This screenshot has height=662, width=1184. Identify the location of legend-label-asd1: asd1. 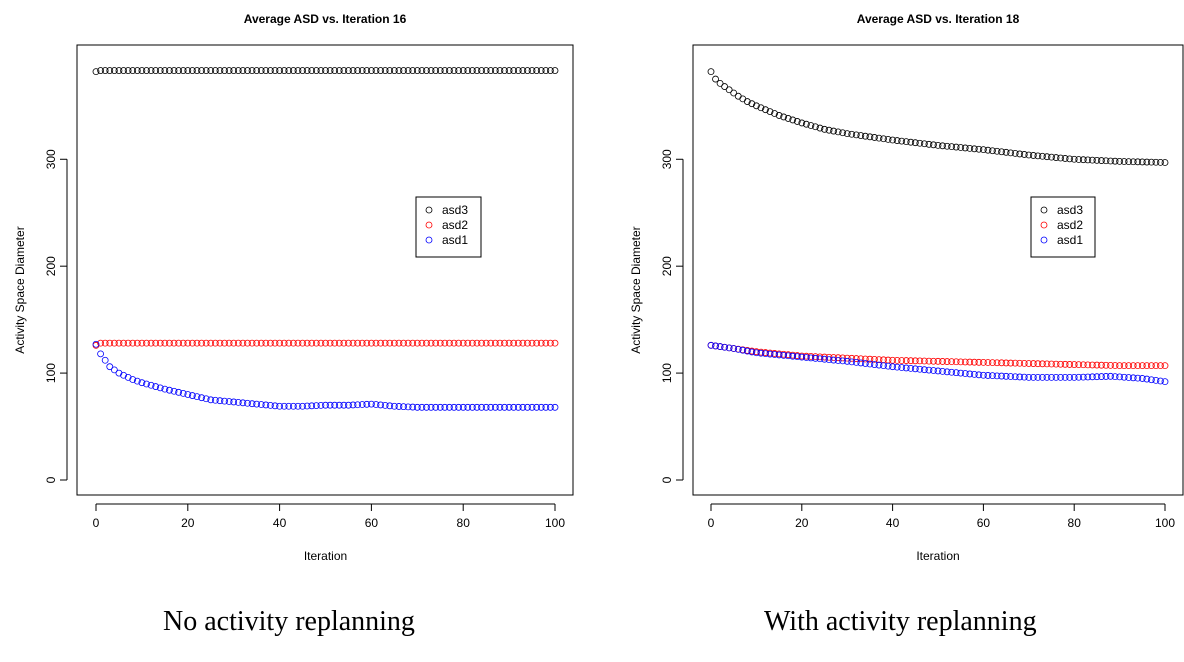
(455, 240).